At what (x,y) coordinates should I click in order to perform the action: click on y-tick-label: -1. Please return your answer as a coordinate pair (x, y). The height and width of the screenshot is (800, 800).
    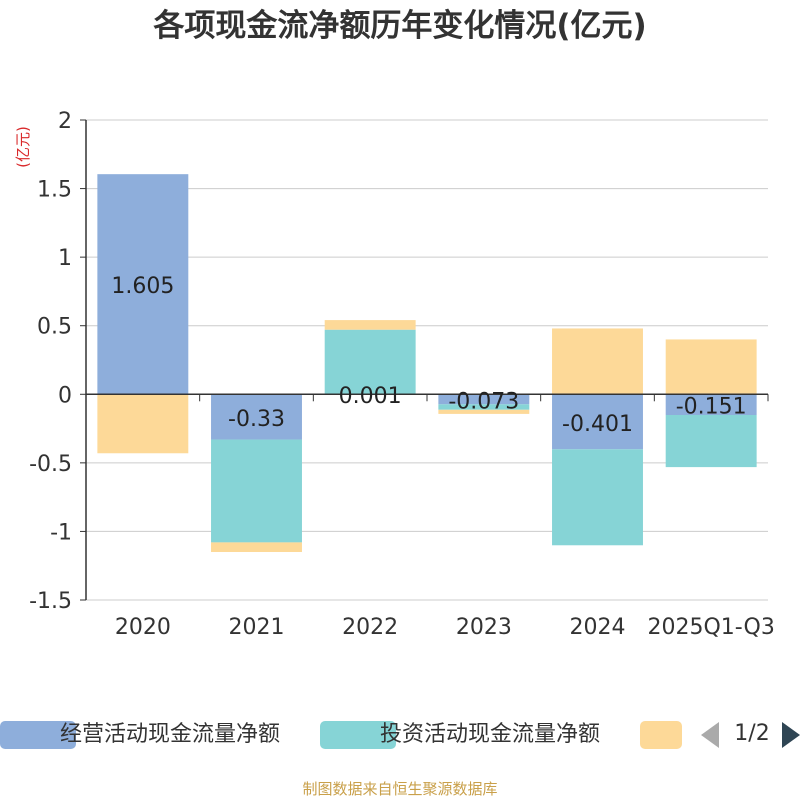
    Looking at the image, I should click on (61, 532).